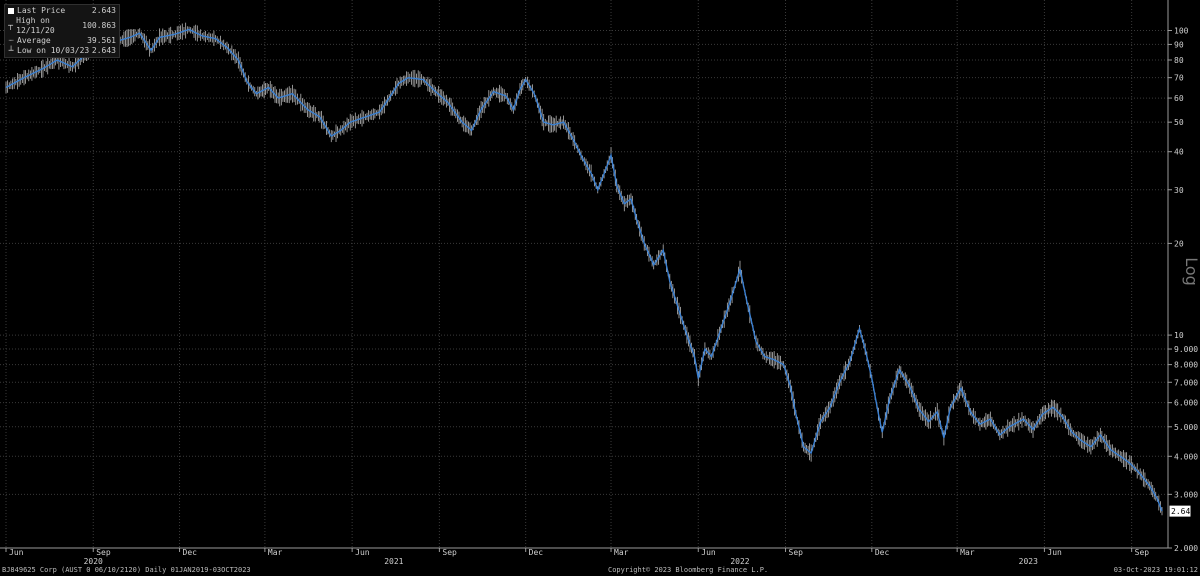 Image resolution: width=1200 pixels, height=576 pixels. What do you see at coordinates (35, 25) in the screenshot?
I see `legend-label: High on 12/11/20` at bounding box center [35, 25].